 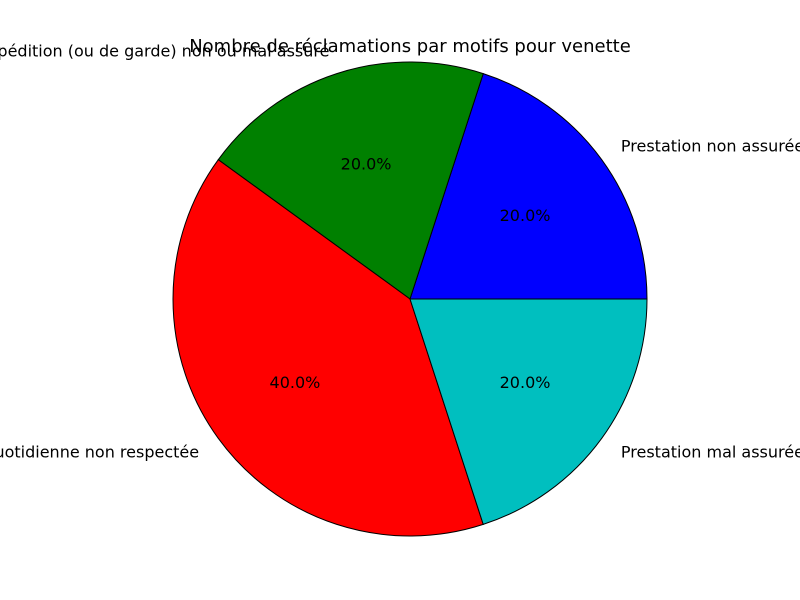 I want to click on slice-category-label: Prestation mal assurée, so click(x=710, y=452).